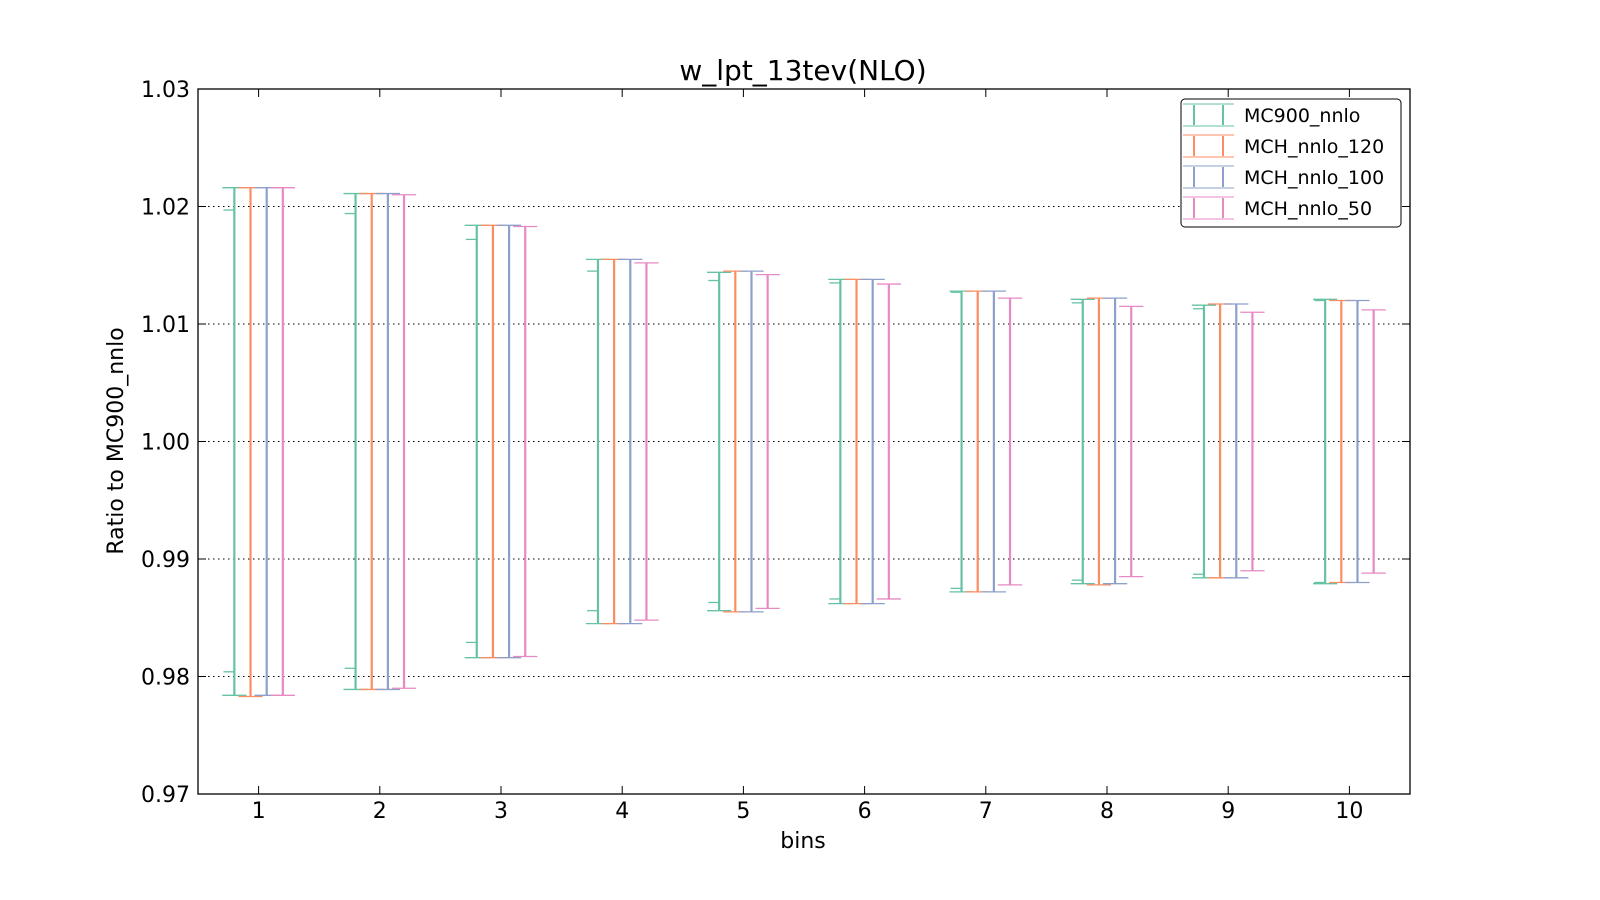 This screenshot has height=900, width=1600. Describe the element at coordinates (802, 70) in the screenshot. I see `chart-title: w_lpt_13tev(NLO)` at that location.